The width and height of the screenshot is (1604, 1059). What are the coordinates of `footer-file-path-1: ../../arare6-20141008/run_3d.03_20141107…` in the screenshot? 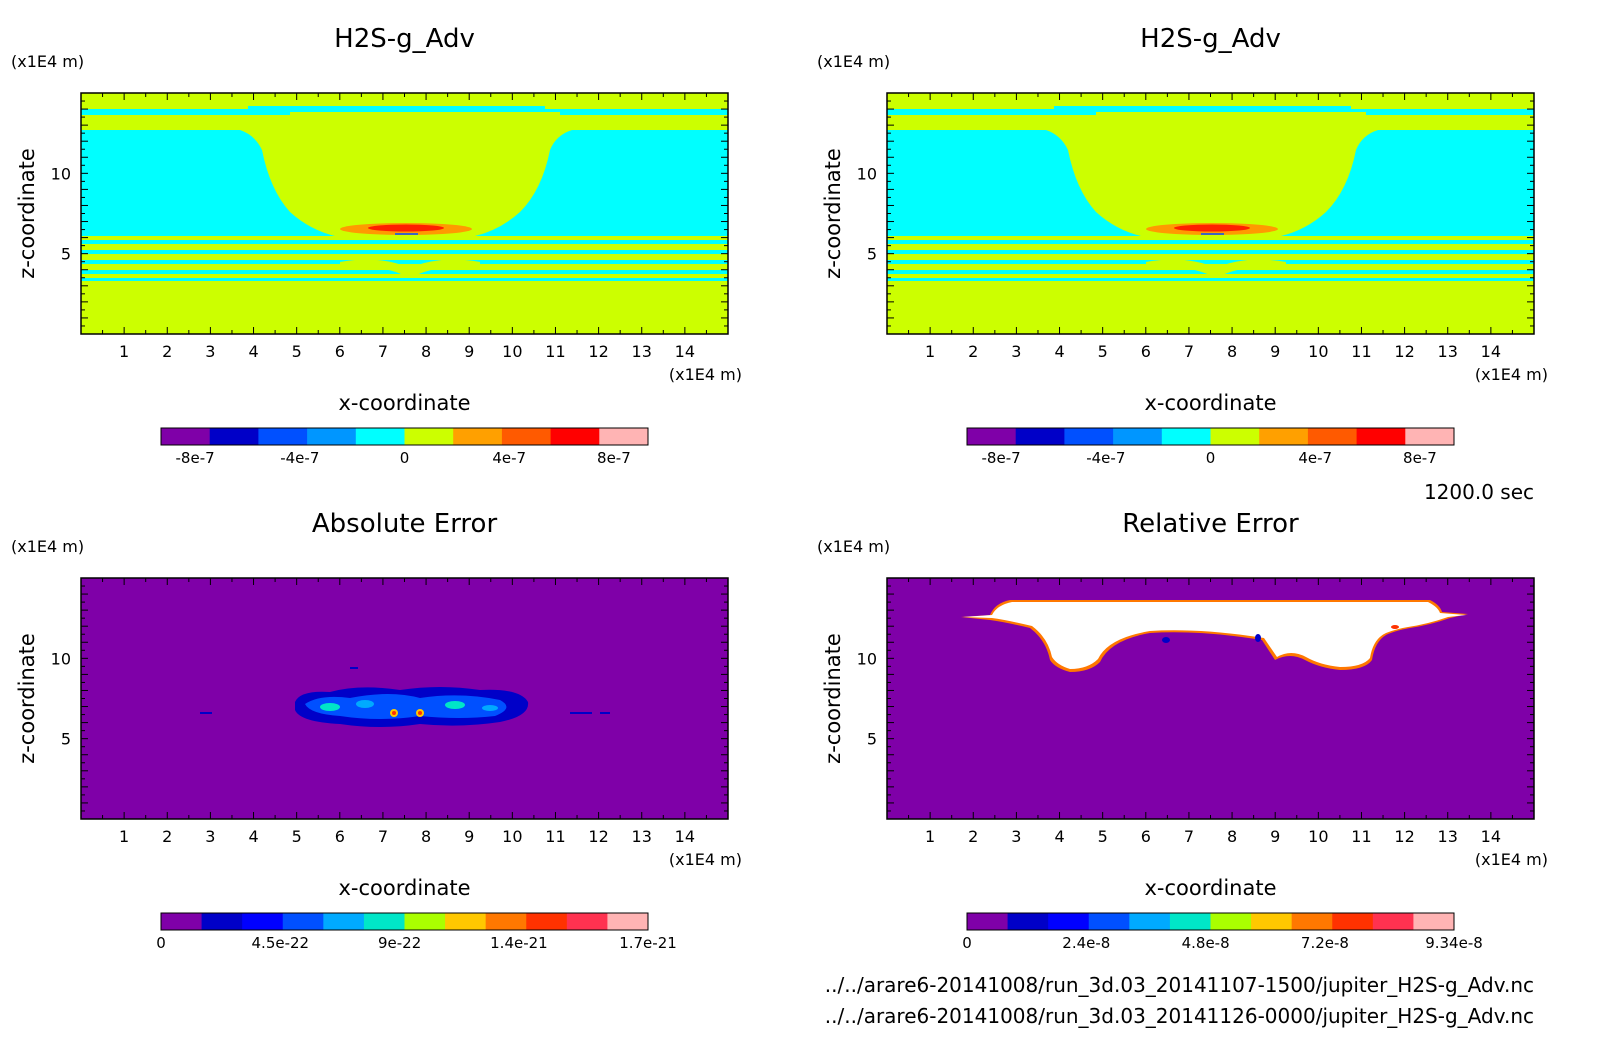 It's located at (1179, 985).